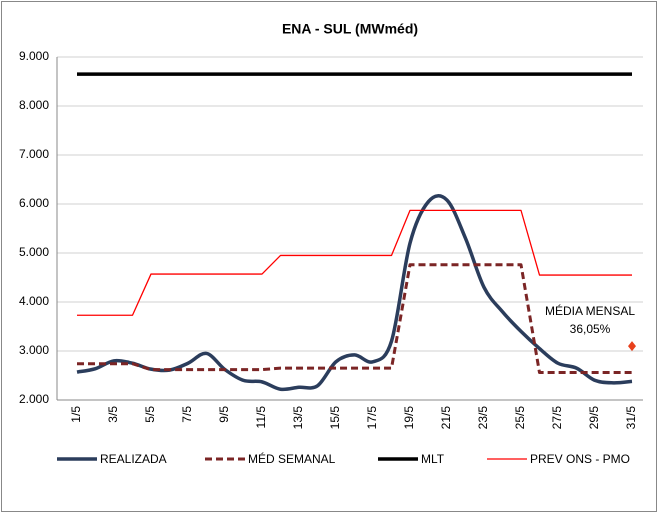 The width and height of the screenshot is (664, 520). What do you see at coordinates (76, 414) in the screenshot?
I see `x-tick-label: 1/5` at bounding box center [76, 414].